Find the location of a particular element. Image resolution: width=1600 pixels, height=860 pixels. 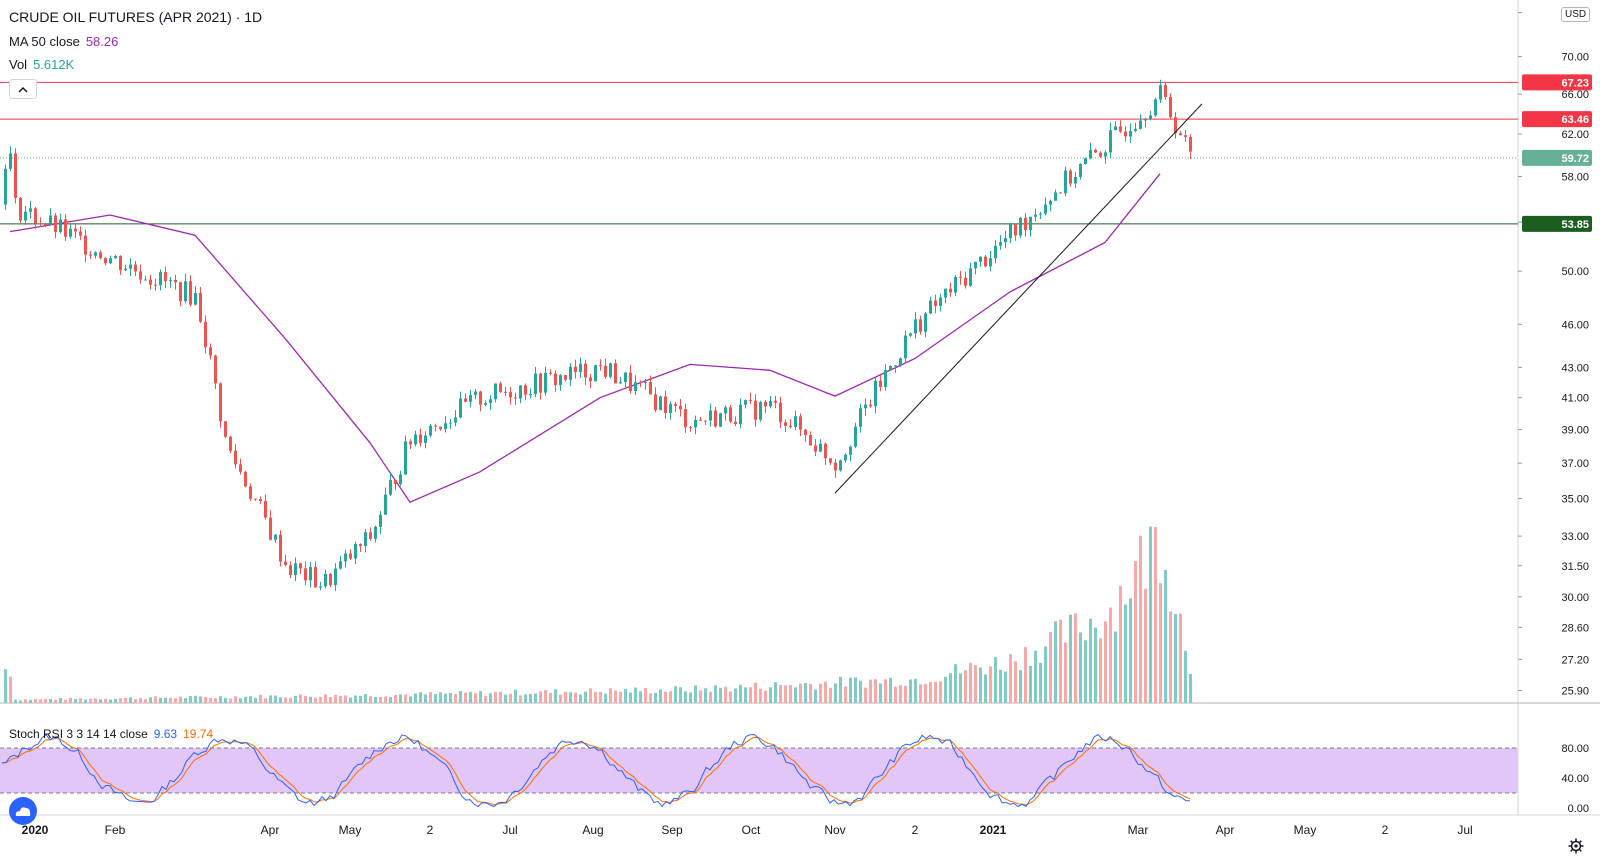

price-tick-label: 33.00 is located at coordinates (1575, 537).